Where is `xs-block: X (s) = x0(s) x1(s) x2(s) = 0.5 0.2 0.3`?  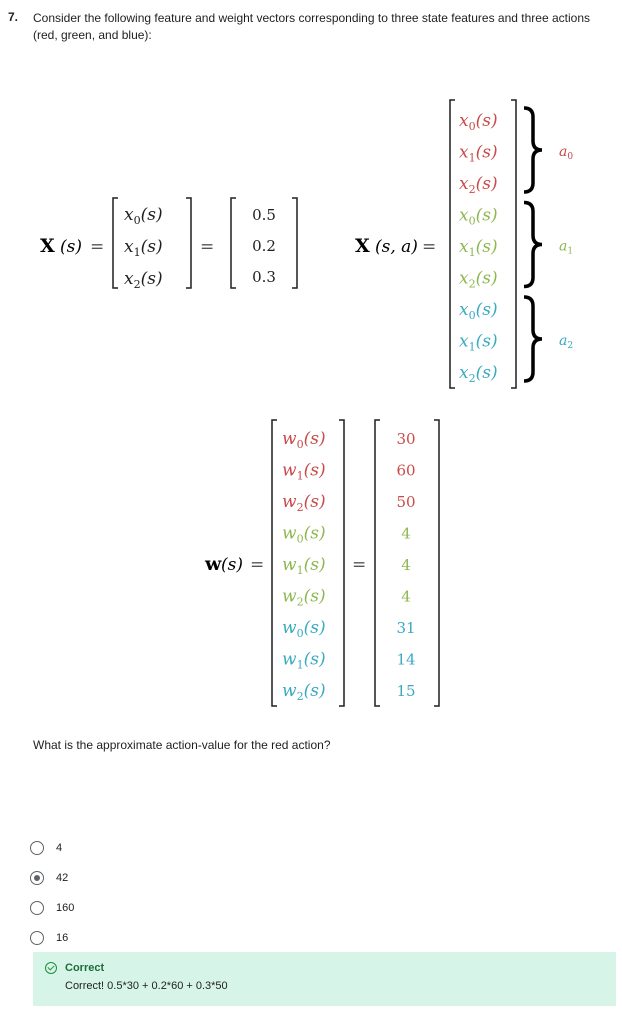
xs-block: X (s) = x0(s) x1(s) x2(s) = 0.5 0.2 0.3 is located at coordinates (169, 244).